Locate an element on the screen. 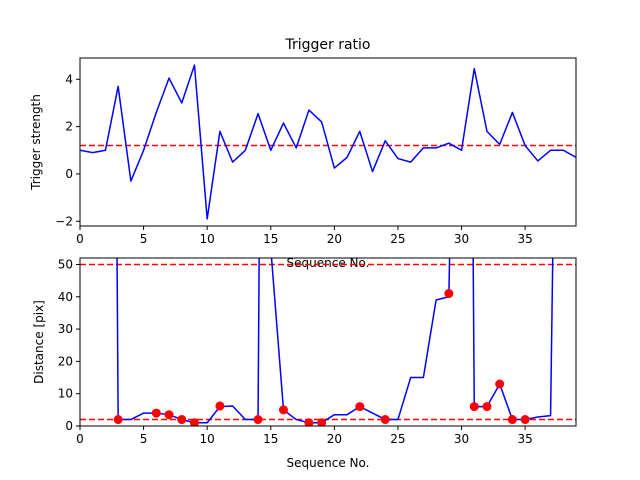 The image size is (640, 480). y-tick-label: 10 is located at coordinates (65, 394).